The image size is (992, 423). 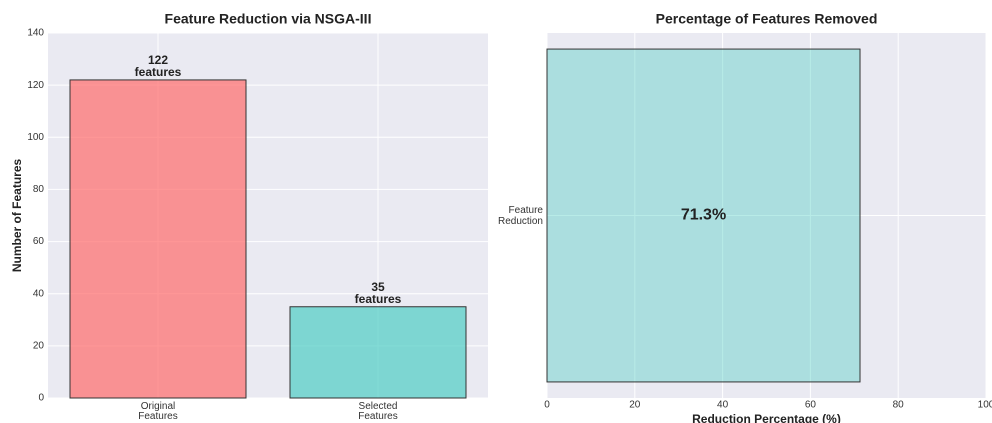 What do you see at coordinates (899, 405) in the screenshot?
I see `x-tick-label: 80` at bounding box center [899, 405].